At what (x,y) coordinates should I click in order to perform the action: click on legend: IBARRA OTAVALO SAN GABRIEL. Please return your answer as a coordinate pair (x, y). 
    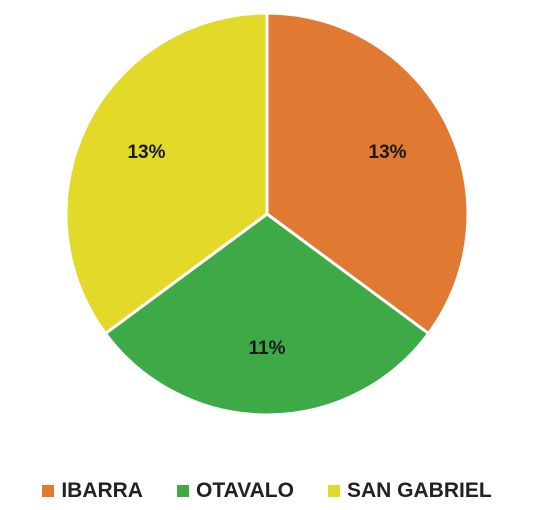
    Looking at the image, I should click on (267, 491).